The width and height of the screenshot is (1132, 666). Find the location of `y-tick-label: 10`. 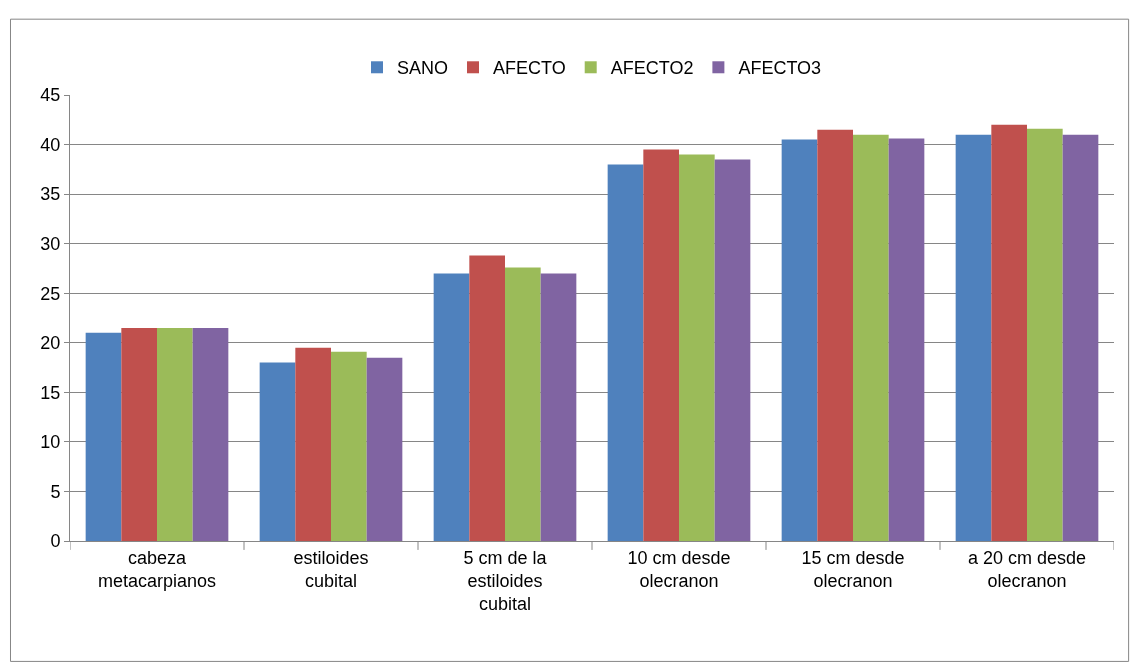

y-tick-label: 10 is located at coordinates (50, 442).